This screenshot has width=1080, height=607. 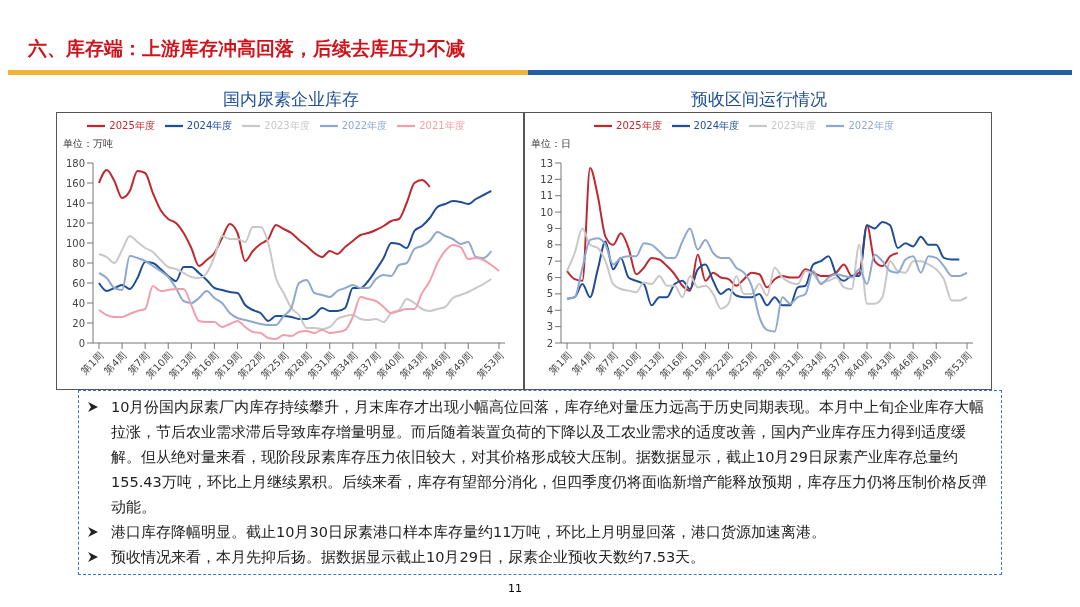 I want to click on y-tick-label: 40, so click(x=78, y=303).